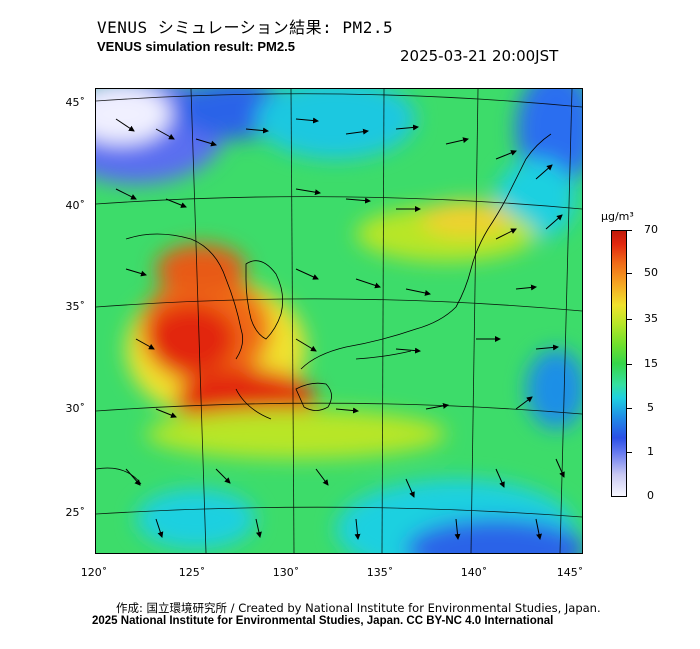 Image resolution: width=700 pixels, height=649 pixels. What do you see at coordinates (650, 451) in the screenshot?
I see `colorbar-tick-1: 1` at bounding box center [650, 451].